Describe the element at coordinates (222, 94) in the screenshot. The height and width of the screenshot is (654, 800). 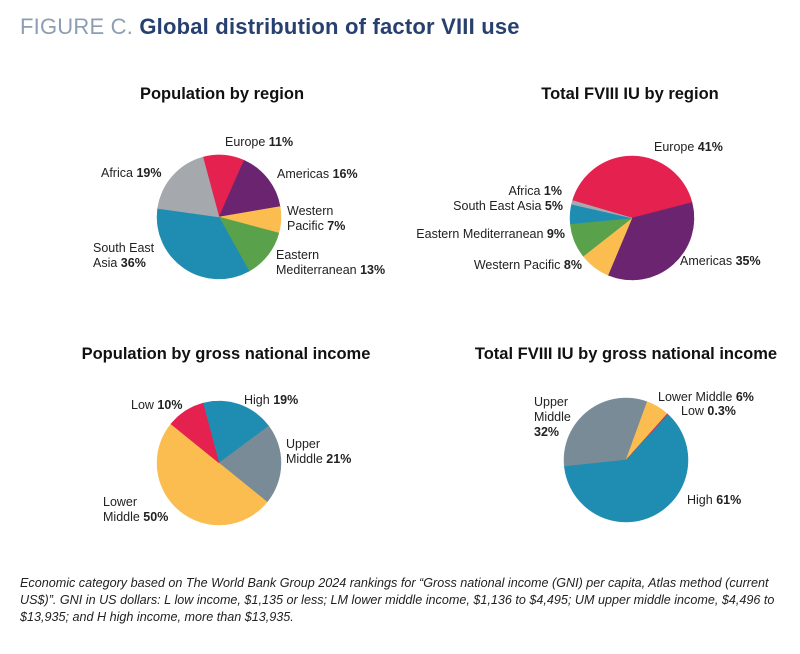
I see `chart-title: Population by region` at that location.